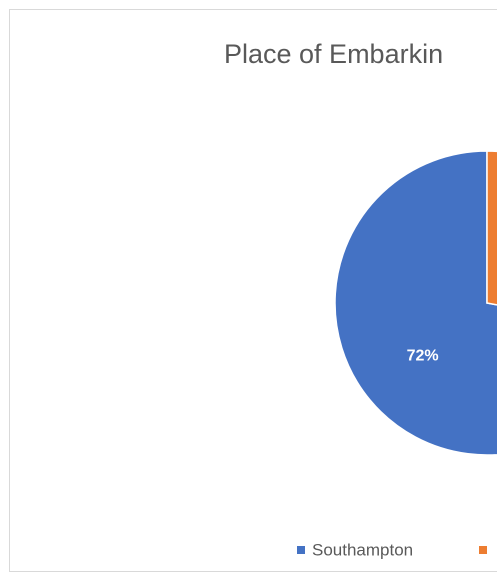  What do you see at coordinates (362, 549) in the screenshot?
I see `legend-label: Southampton` at bounding box center [362, 549].